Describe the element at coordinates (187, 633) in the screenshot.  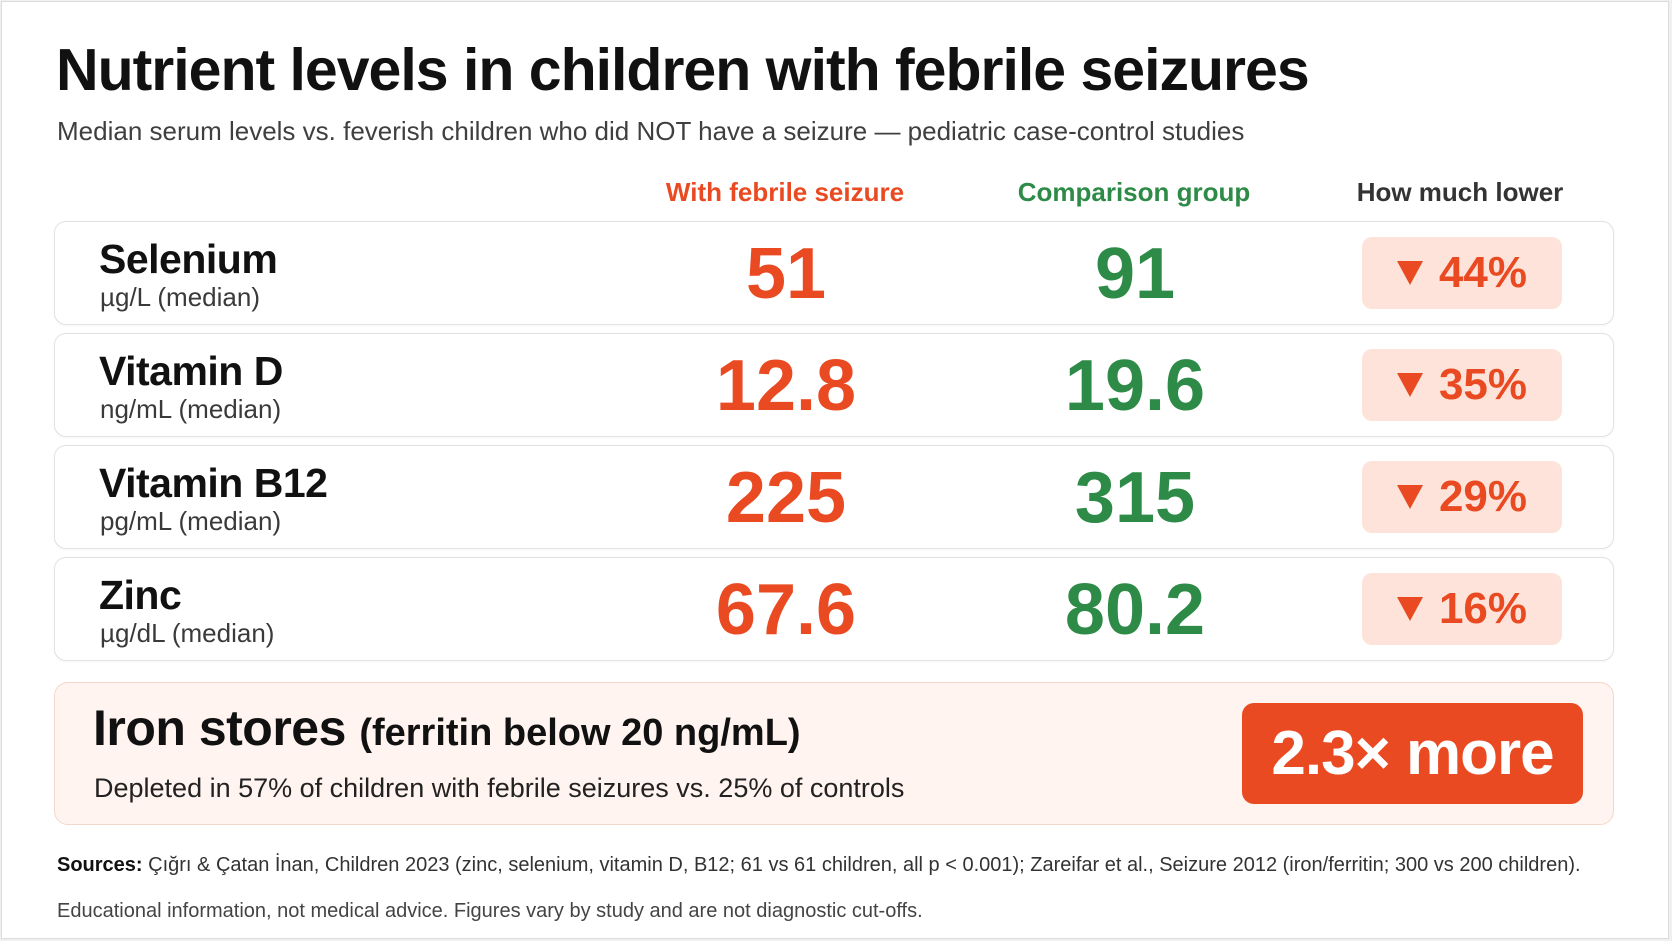
I see `nutrient-unit: µg/dL (median)` at that location.